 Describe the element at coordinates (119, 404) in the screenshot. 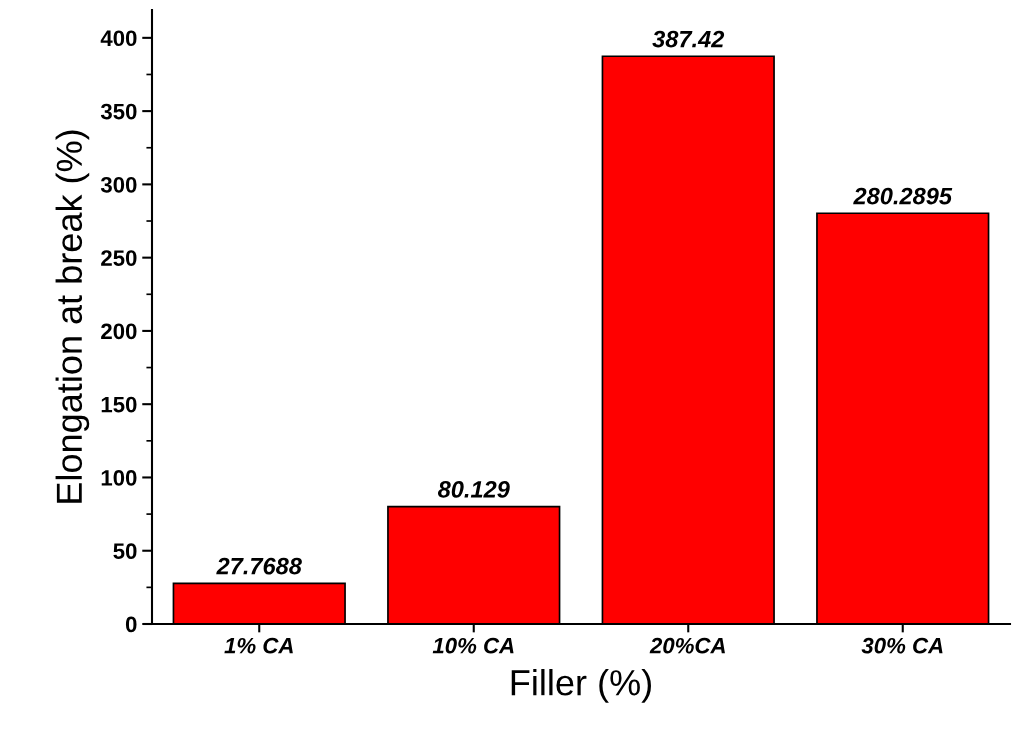

I see `y-tick-label: 150` at that location.